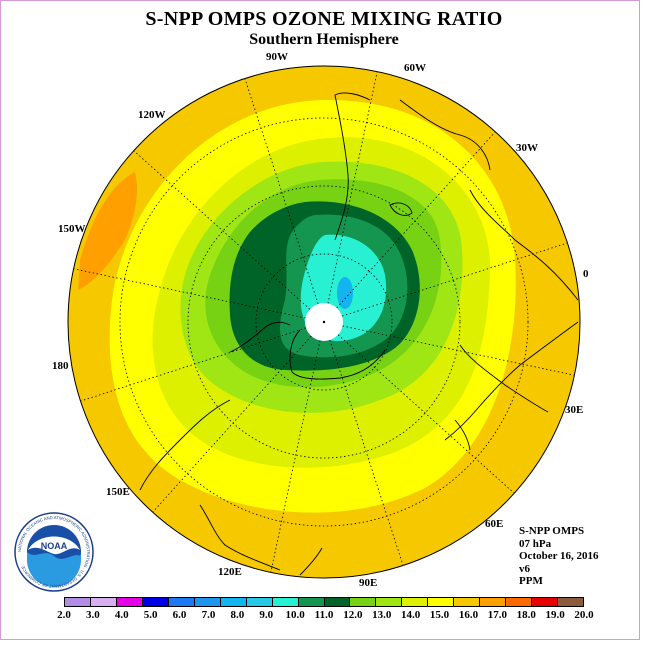  What do you see at coordinates (230, 572) in the screenshot?
I see `lon-label-120e: 120E` at bounding box center [230, 572].